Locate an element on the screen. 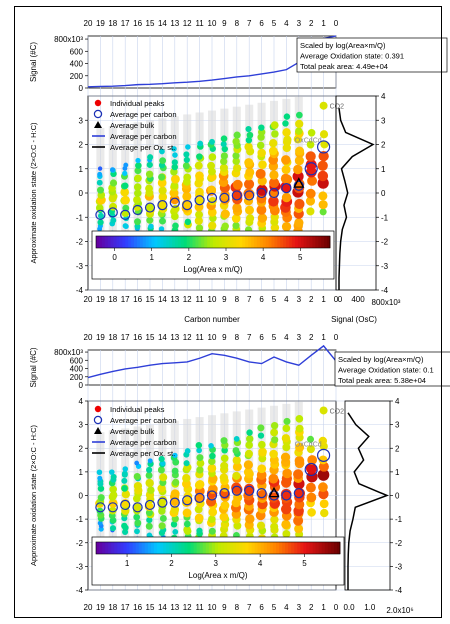  main-y-tick-label: 2 is located at coordinates (81, 448).